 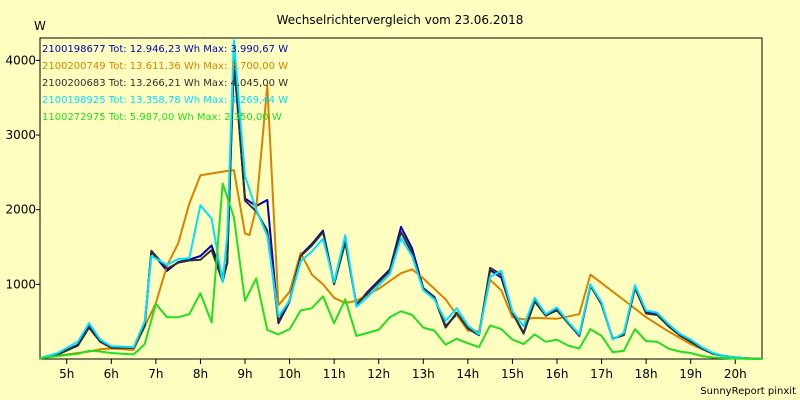 What do you see at coordinates (690, 374) in the screenshot?
I see `x-tick-label: 19h` at bounding box center [690, 374].